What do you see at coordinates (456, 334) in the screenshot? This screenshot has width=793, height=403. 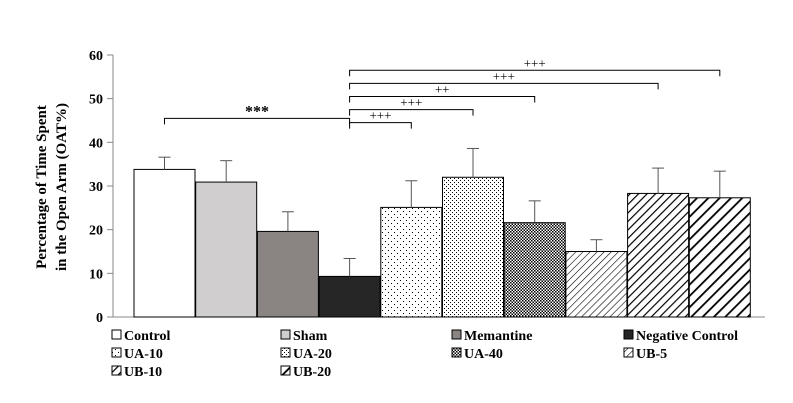 I see `legend-swatch-memantine` at bounding box center [456, 334].